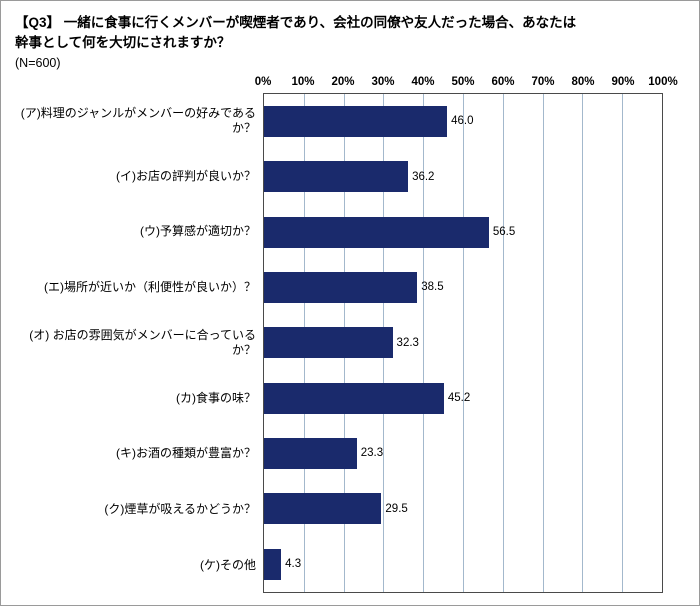  I want to click on x-tick-label: 10%, so click(303, 81).